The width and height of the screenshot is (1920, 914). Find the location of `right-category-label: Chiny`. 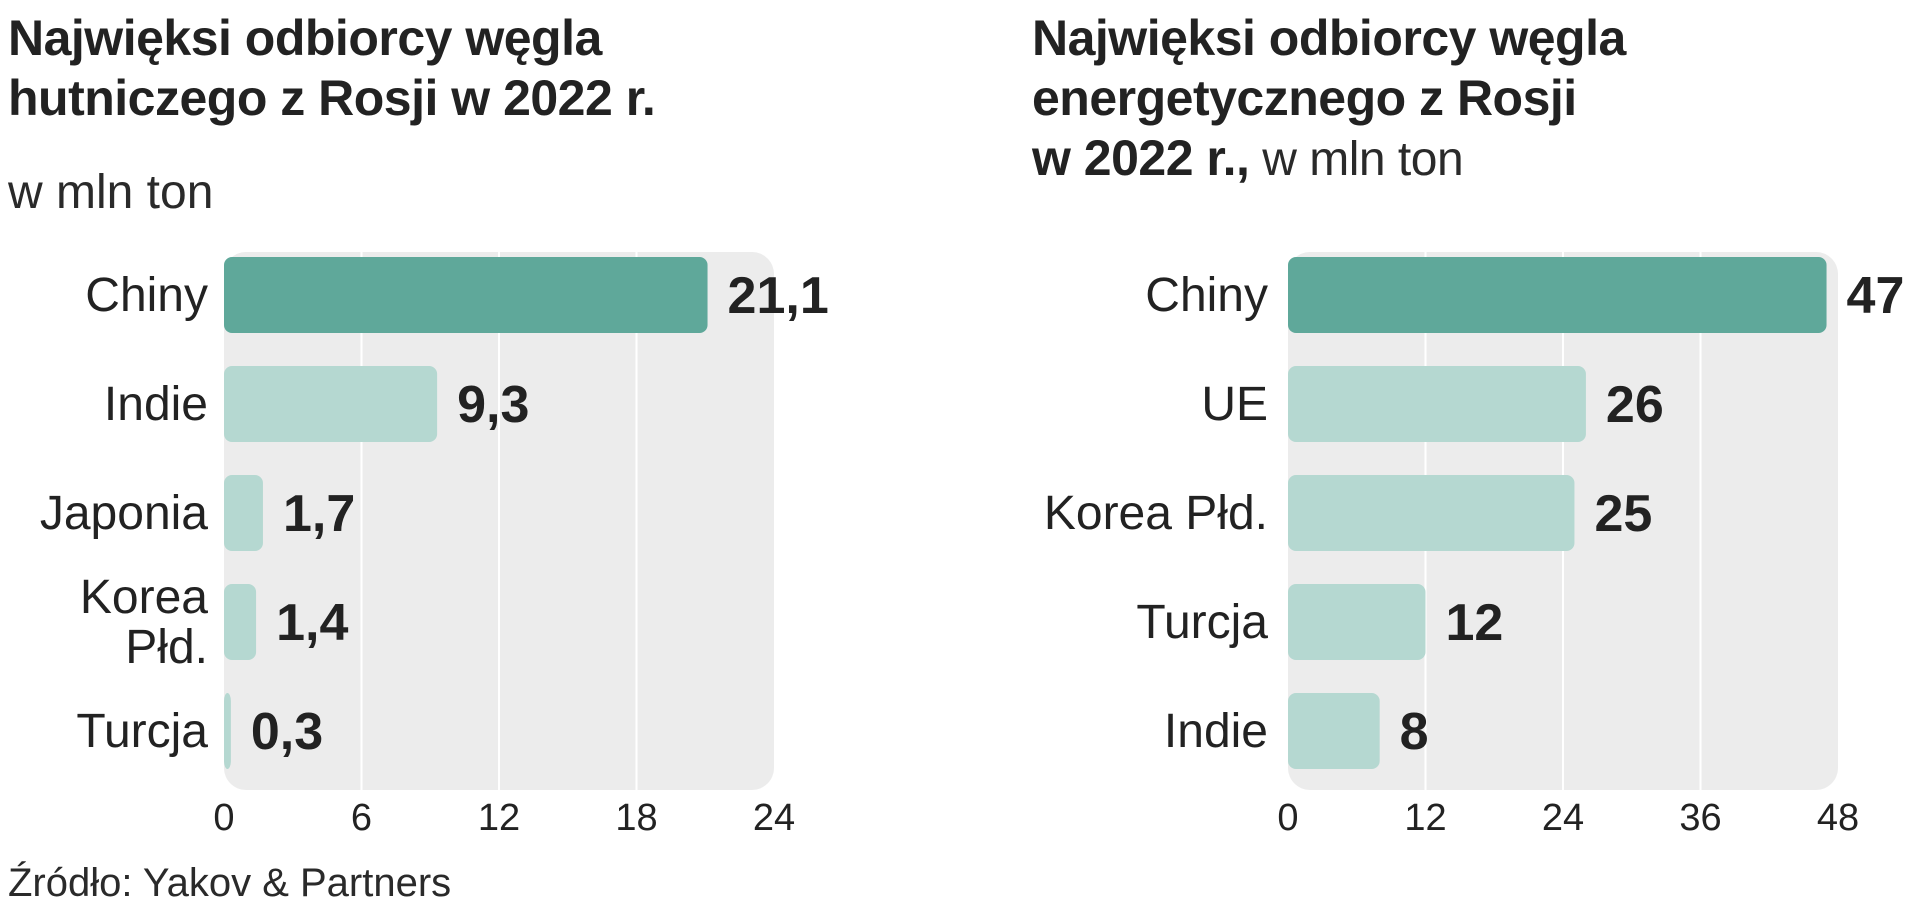

right-category-label: Chiny is located at coordinates (1206, 295).